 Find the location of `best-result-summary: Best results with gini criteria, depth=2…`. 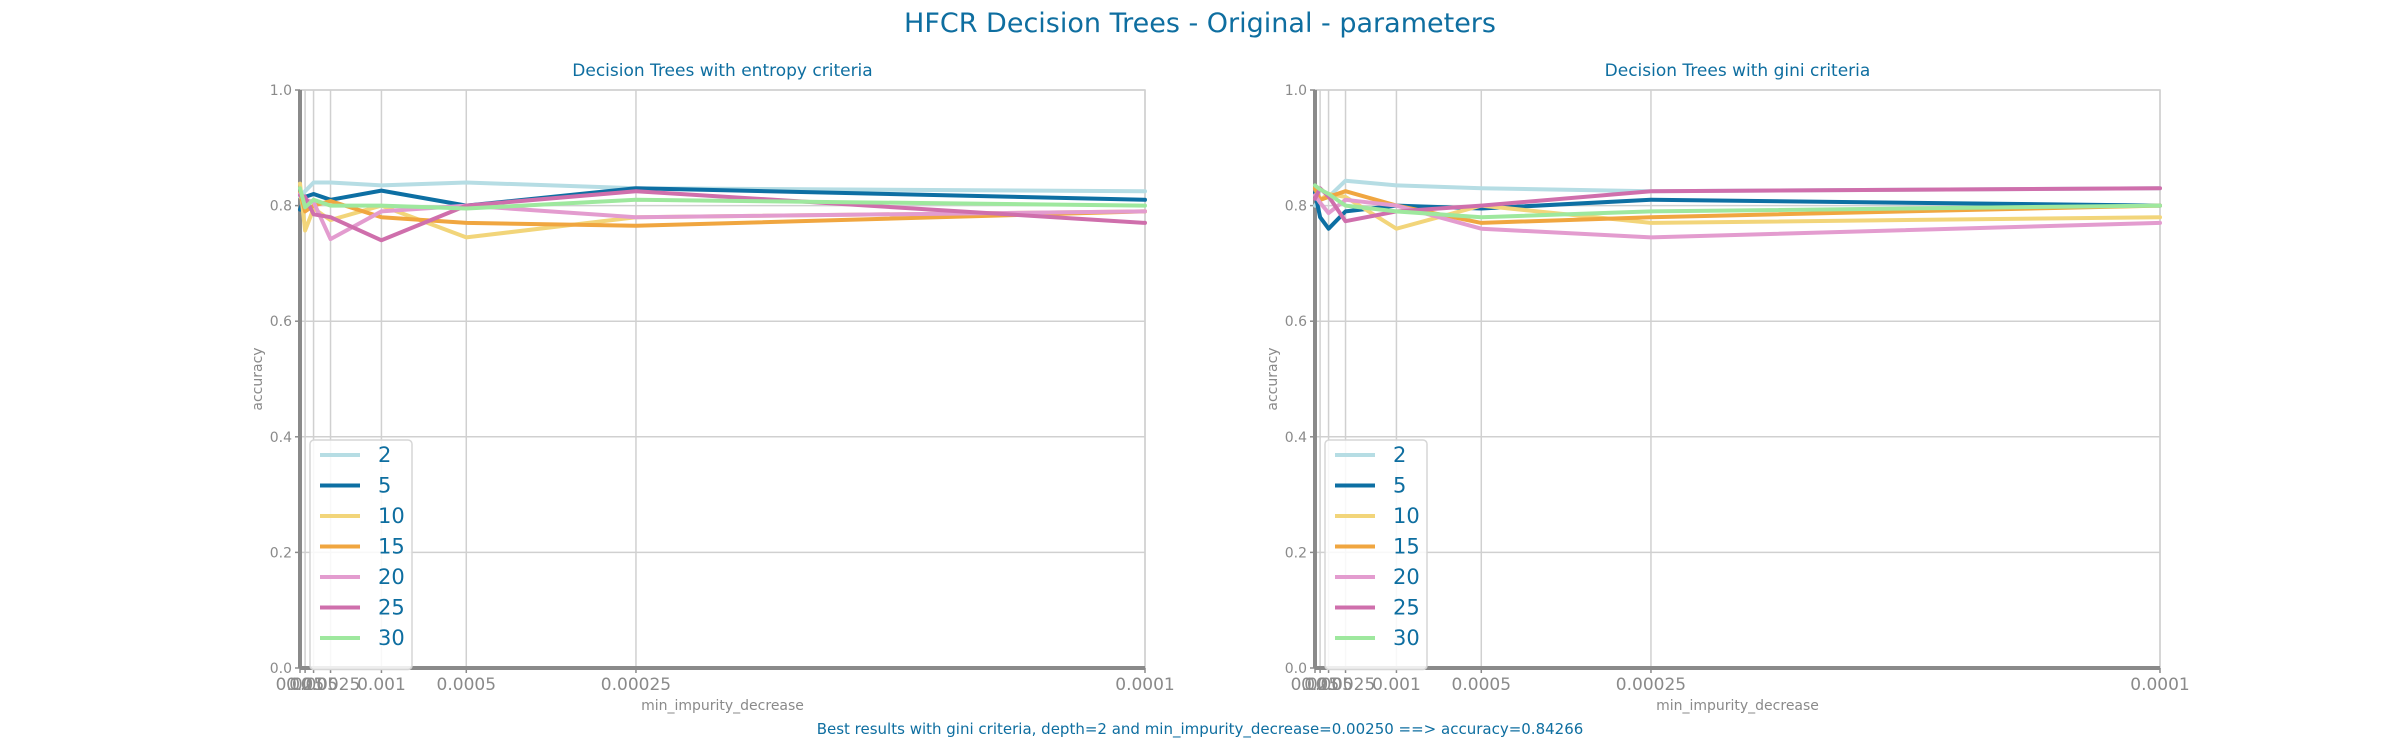

best-result-summary: Best results with gini criteria, depth=2… is located at coordinates (1200, 729).